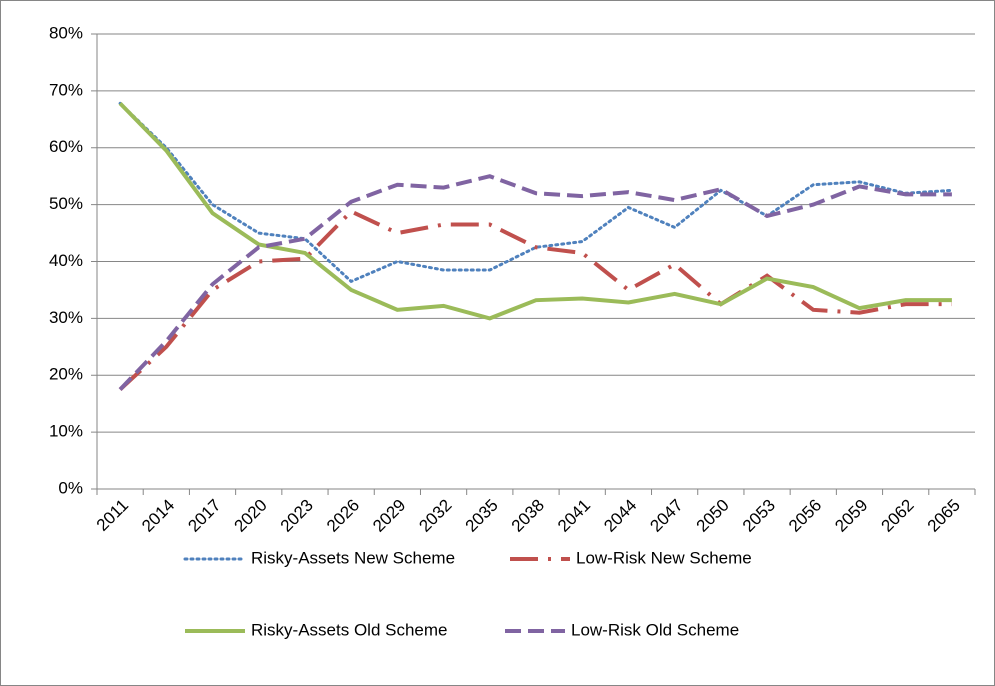 Image resolution: width=995 pixels, height=686 pixels. What do you see at coordinates (66, 203) in the screenshot?
I see `y-tick-label: 50%` at bounding box center [66, 203].